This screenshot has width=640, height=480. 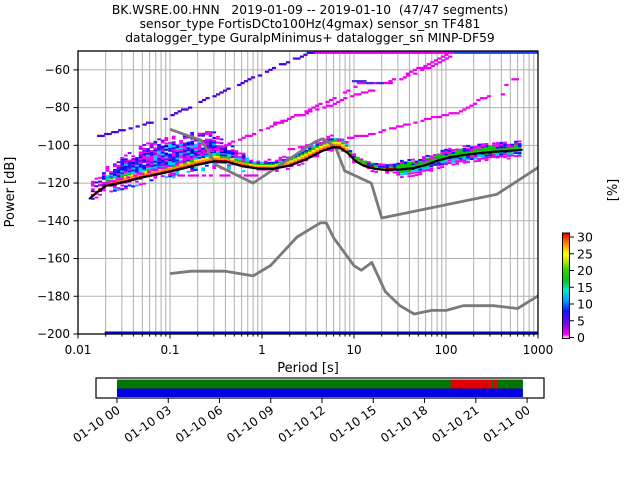 I want to click on y-tick-label: −180, so click(x=53, y=296).